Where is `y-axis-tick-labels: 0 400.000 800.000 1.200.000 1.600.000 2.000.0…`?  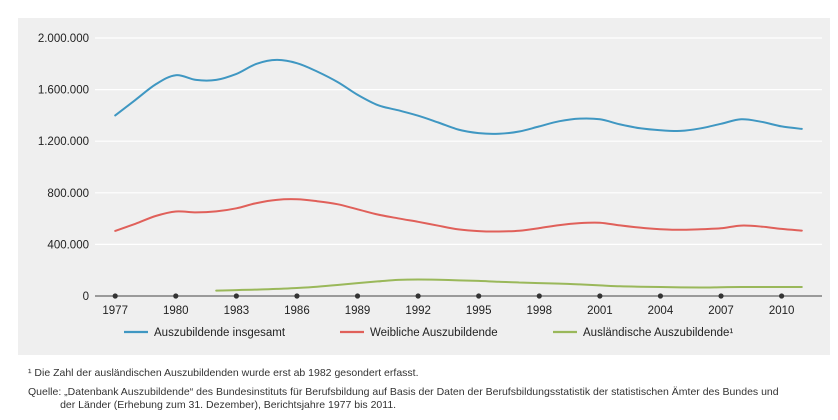
y-axis-tick-labels: 0 400.000 800.000 1.200.000 1.600.000 2.000.0… is located at coordinates (63, 168).